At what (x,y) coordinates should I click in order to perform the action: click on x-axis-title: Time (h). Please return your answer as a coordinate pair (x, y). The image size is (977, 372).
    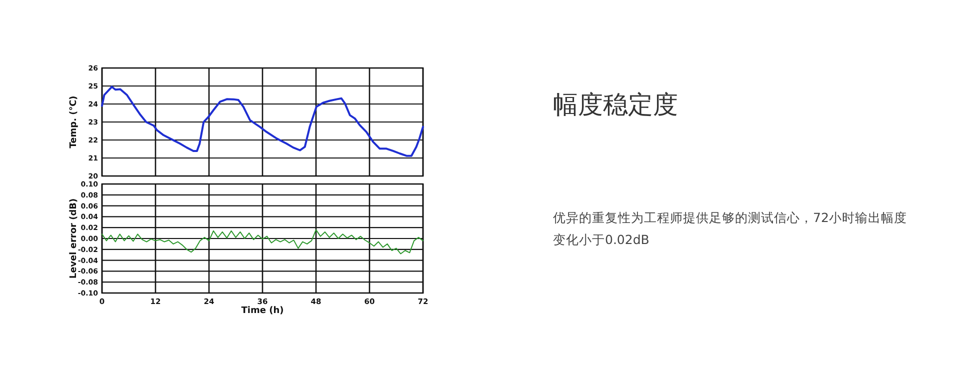
    Looking at the image, I should click on (262, 311).